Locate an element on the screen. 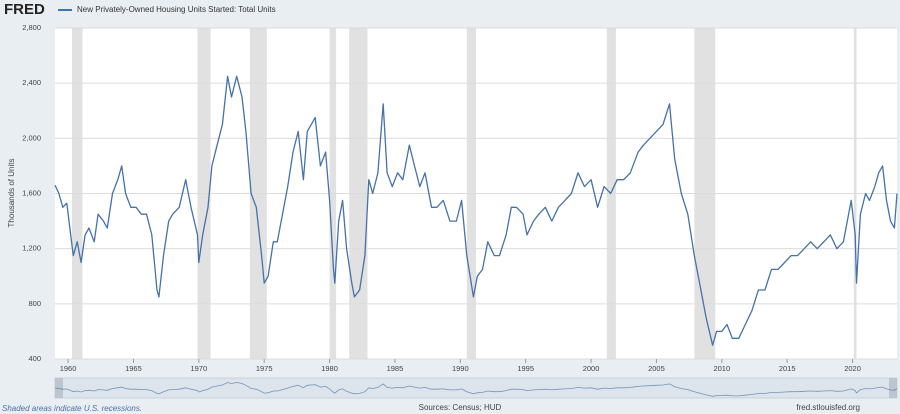 This screenshot has height=414, width=900. source: Sources: Census; HUD is located at coordinates (460, 407).